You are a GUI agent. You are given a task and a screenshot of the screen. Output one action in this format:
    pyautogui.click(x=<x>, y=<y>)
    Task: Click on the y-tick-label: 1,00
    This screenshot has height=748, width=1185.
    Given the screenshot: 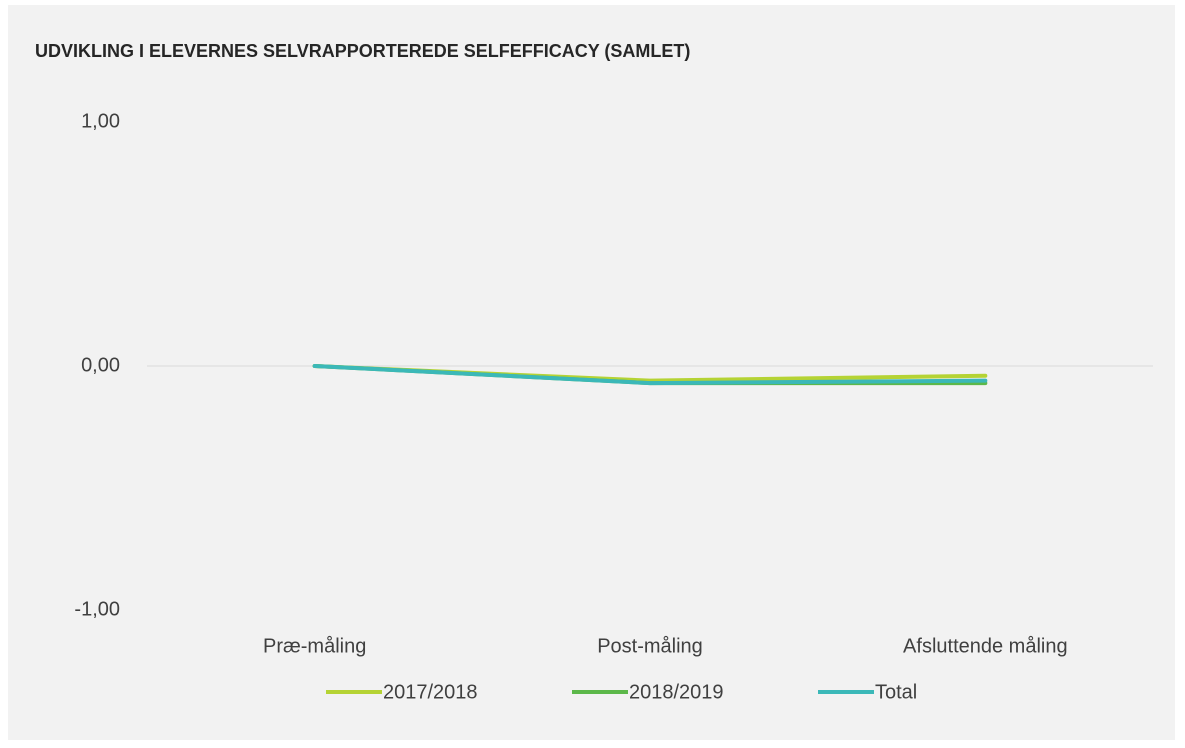 What is the action you would take?
    pyautogui.click(x=100, y=121)
    